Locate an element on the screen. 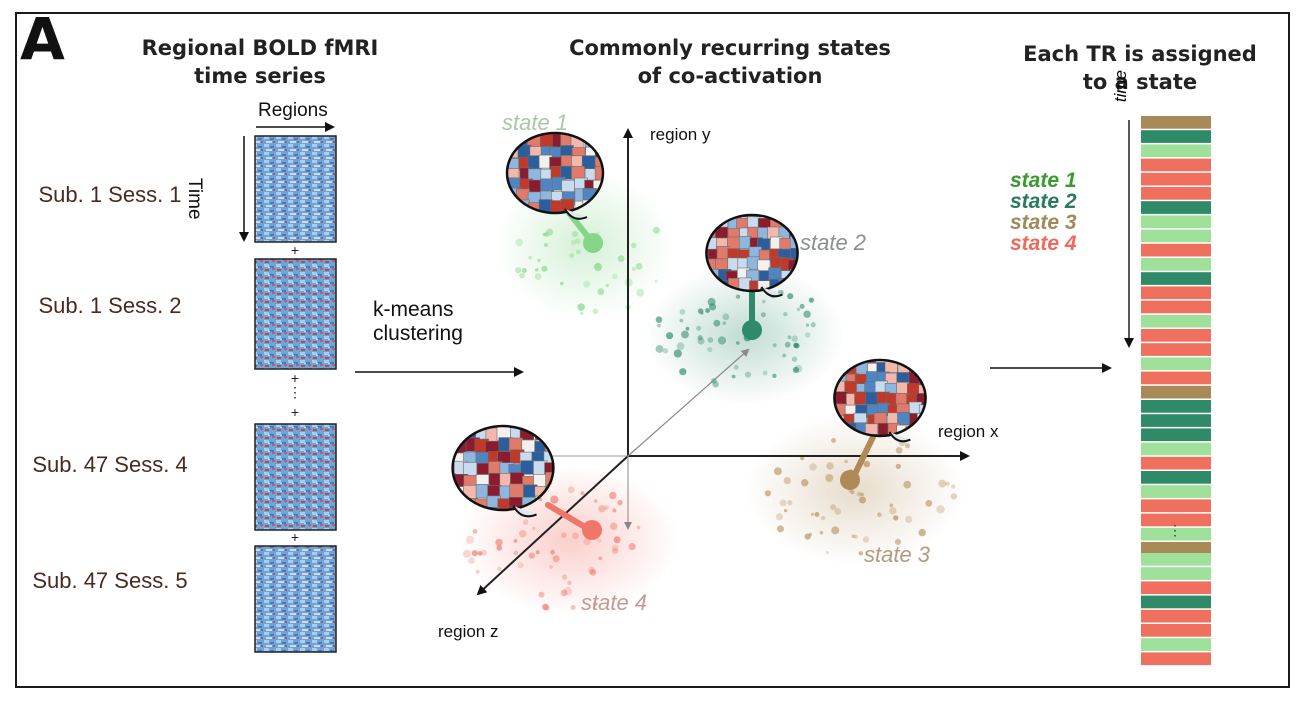 The height and width of the screenshot is (704, 1304). state-2-label: state 2 is located at coordinates (833, 242).